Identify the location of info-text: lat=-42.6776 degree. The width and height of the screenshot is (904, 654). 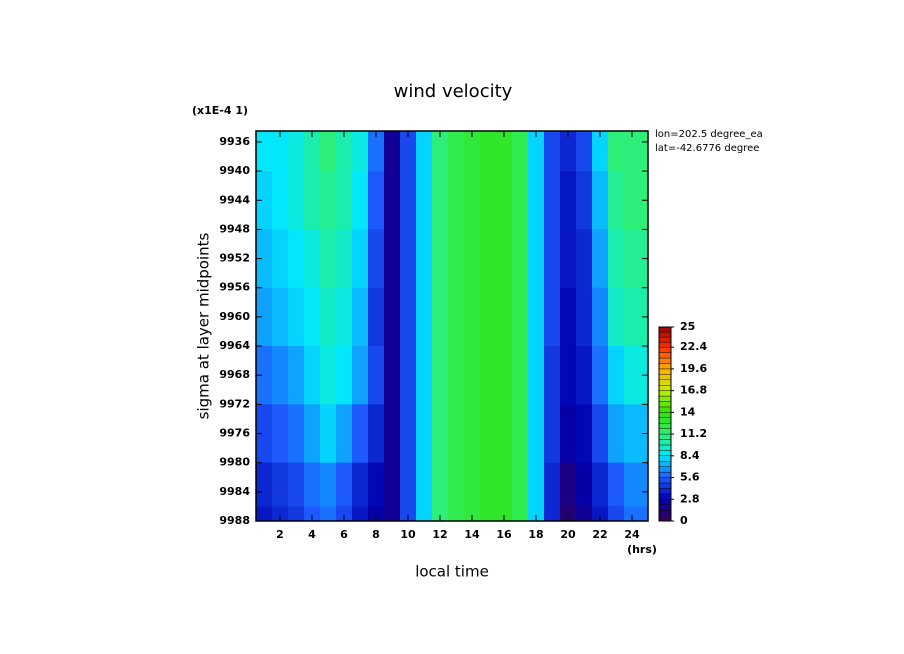
(707, 148).